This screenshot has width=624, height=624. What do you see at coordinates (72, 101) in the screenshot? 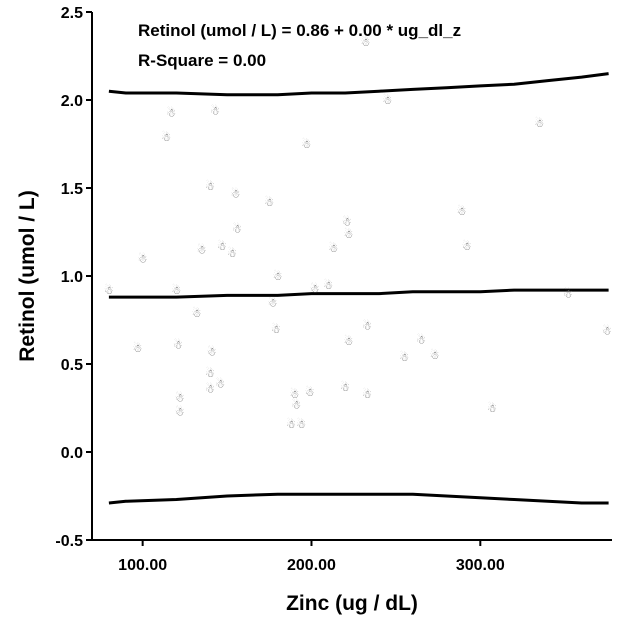
I see `y-tick-label: 2.0` at bounding box center [72, 101].